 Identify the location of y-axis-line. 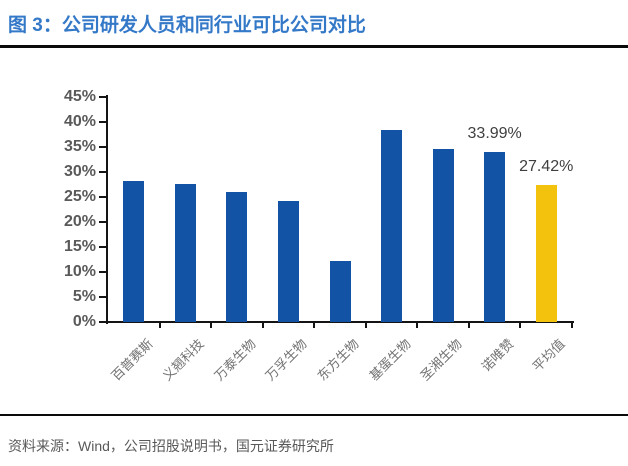
(107, 209).